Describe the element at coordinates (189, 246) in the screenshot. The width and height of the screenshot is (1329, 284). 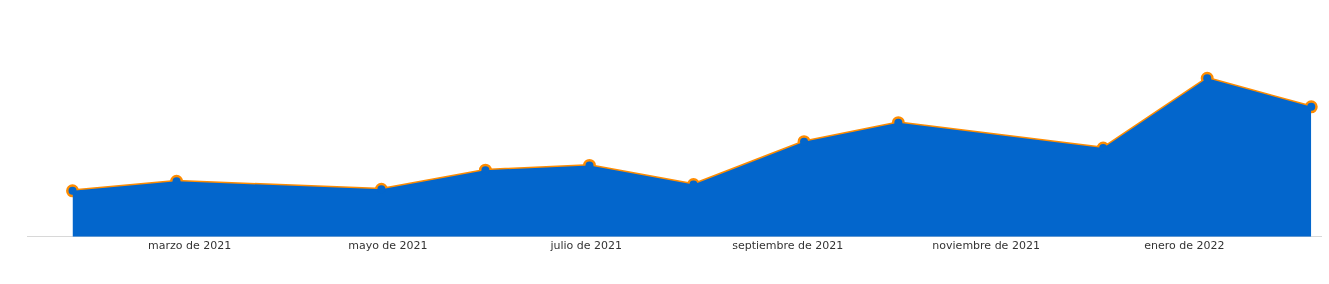
I see `x-tick-label: marzo de 2021` at that location.